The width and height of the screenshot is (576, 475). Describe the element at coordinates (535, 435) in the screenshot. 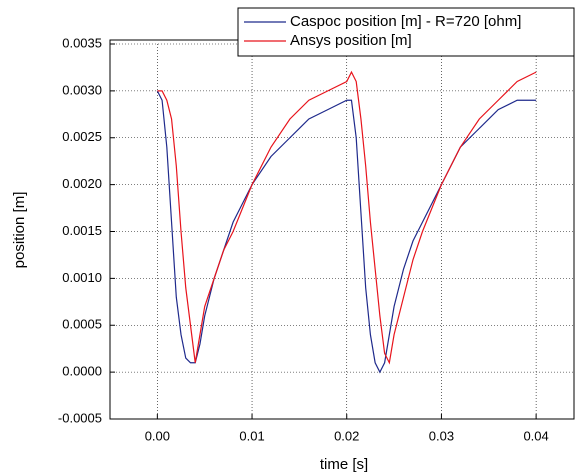

I see `x-tick-label: 0.04` at that location.